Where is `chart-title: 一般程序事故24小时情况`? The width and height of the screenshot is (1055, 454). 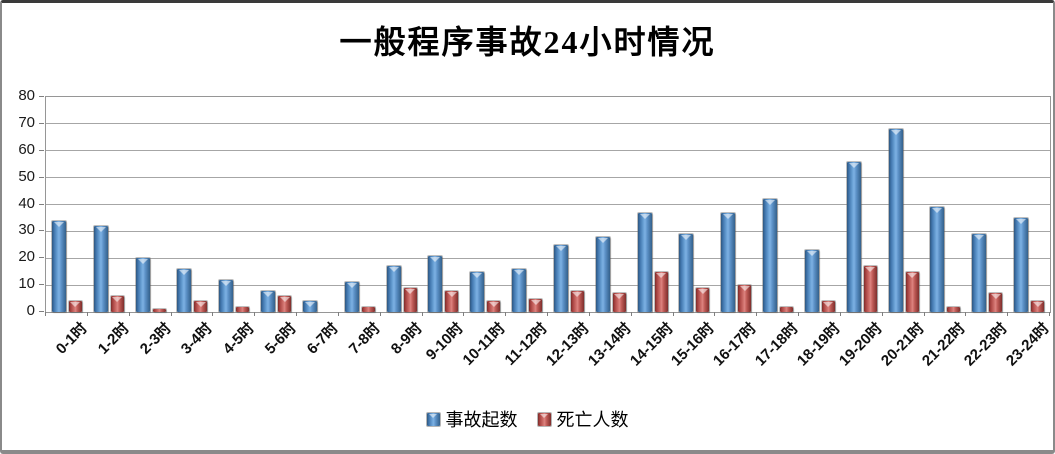 chart-title: 一般程序事故24小时情况 is located at coordinates (527, 42).